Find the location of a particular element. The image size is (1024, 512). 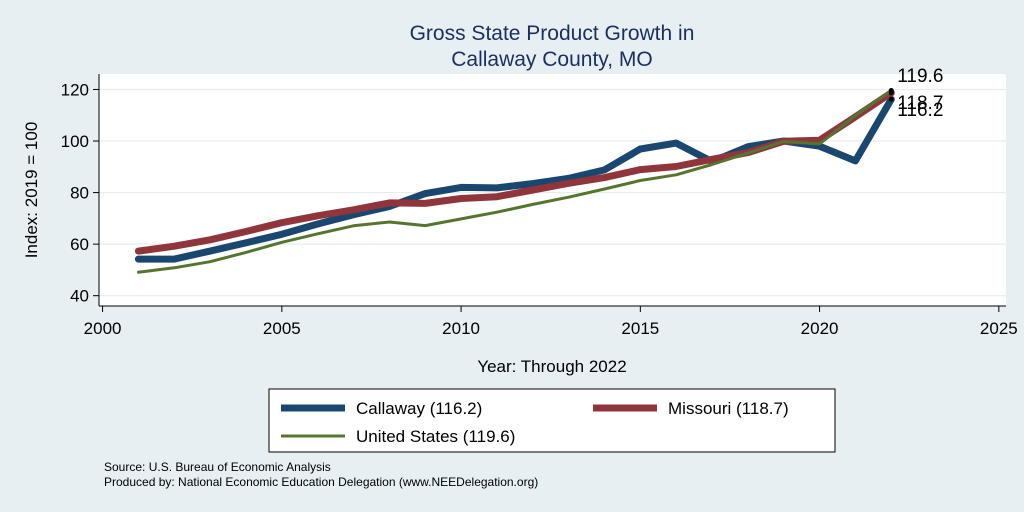

x-axis-title: Year: Through 2022 is located at coordinates (551, 366).